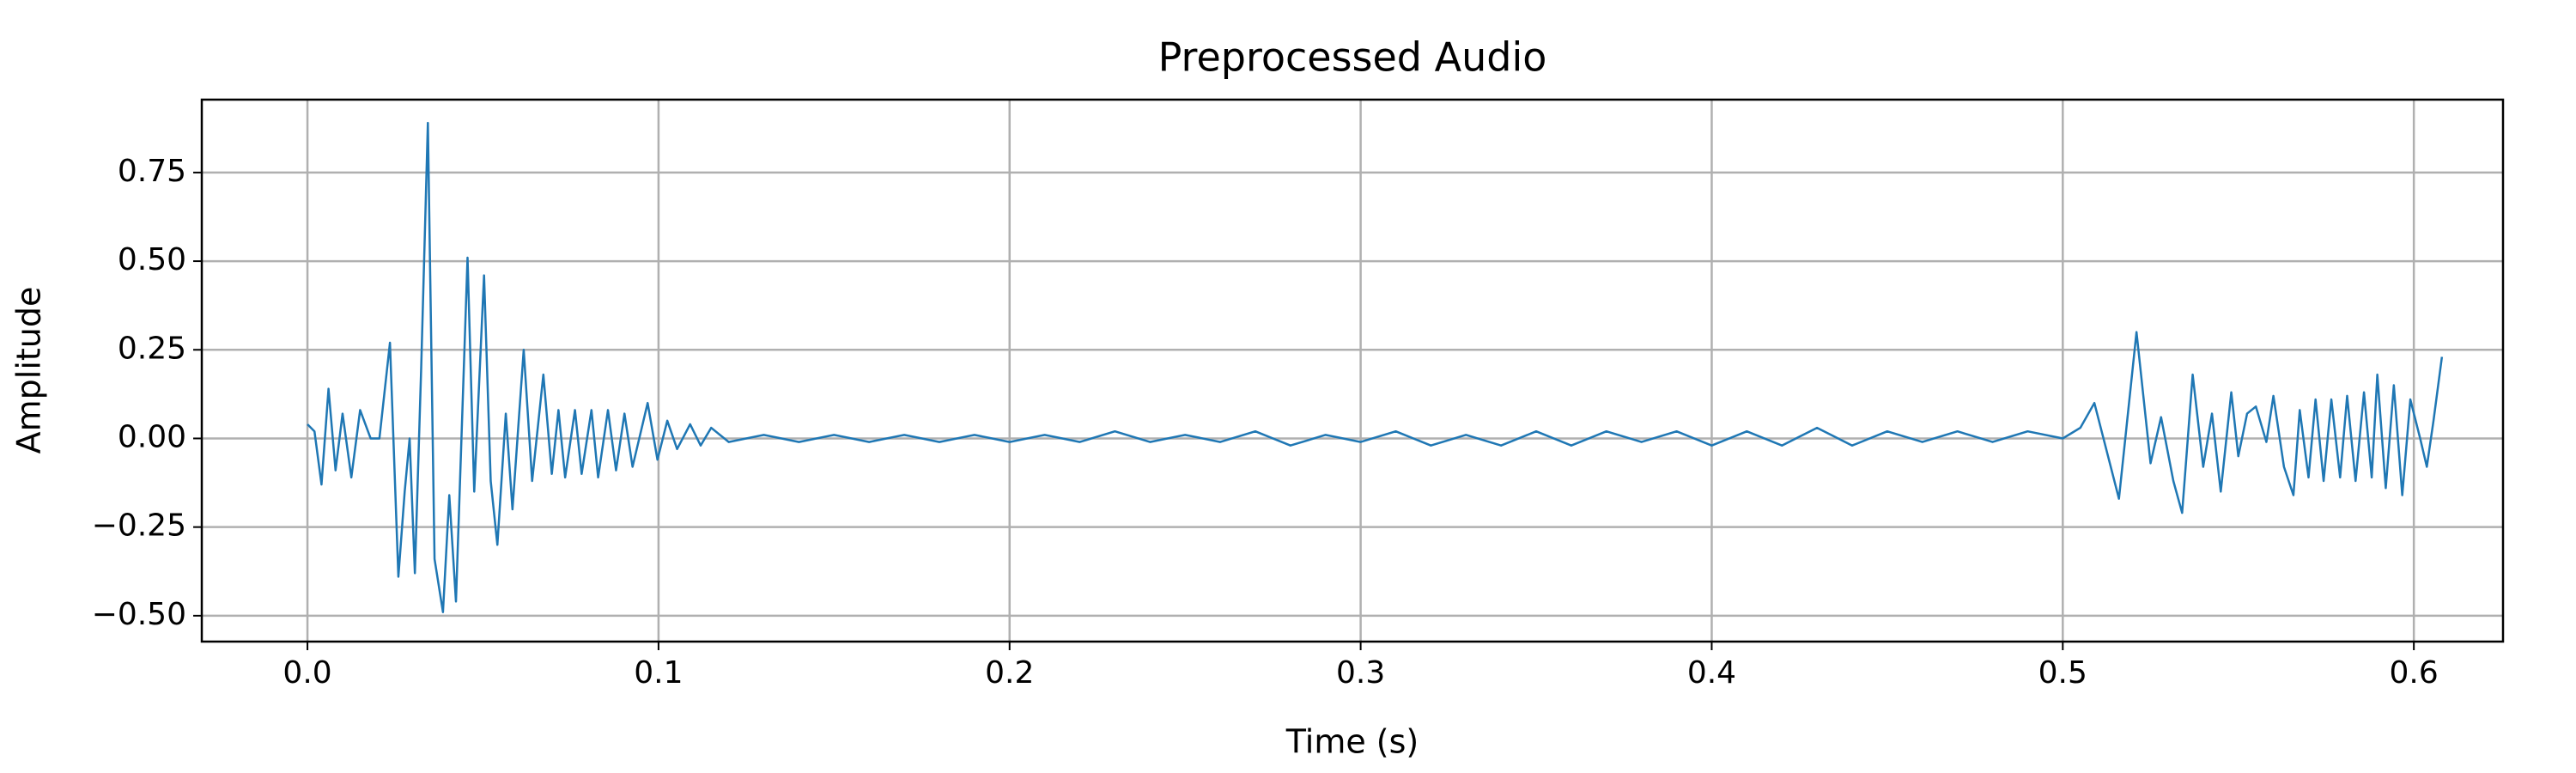 Image resolution: width=2576 pixels, height=773 pixels. What do you see at coordinates (1360, 673) in the screenshot?
I see `x-tick-label: 0.3` at bounding box center [1360, 673].